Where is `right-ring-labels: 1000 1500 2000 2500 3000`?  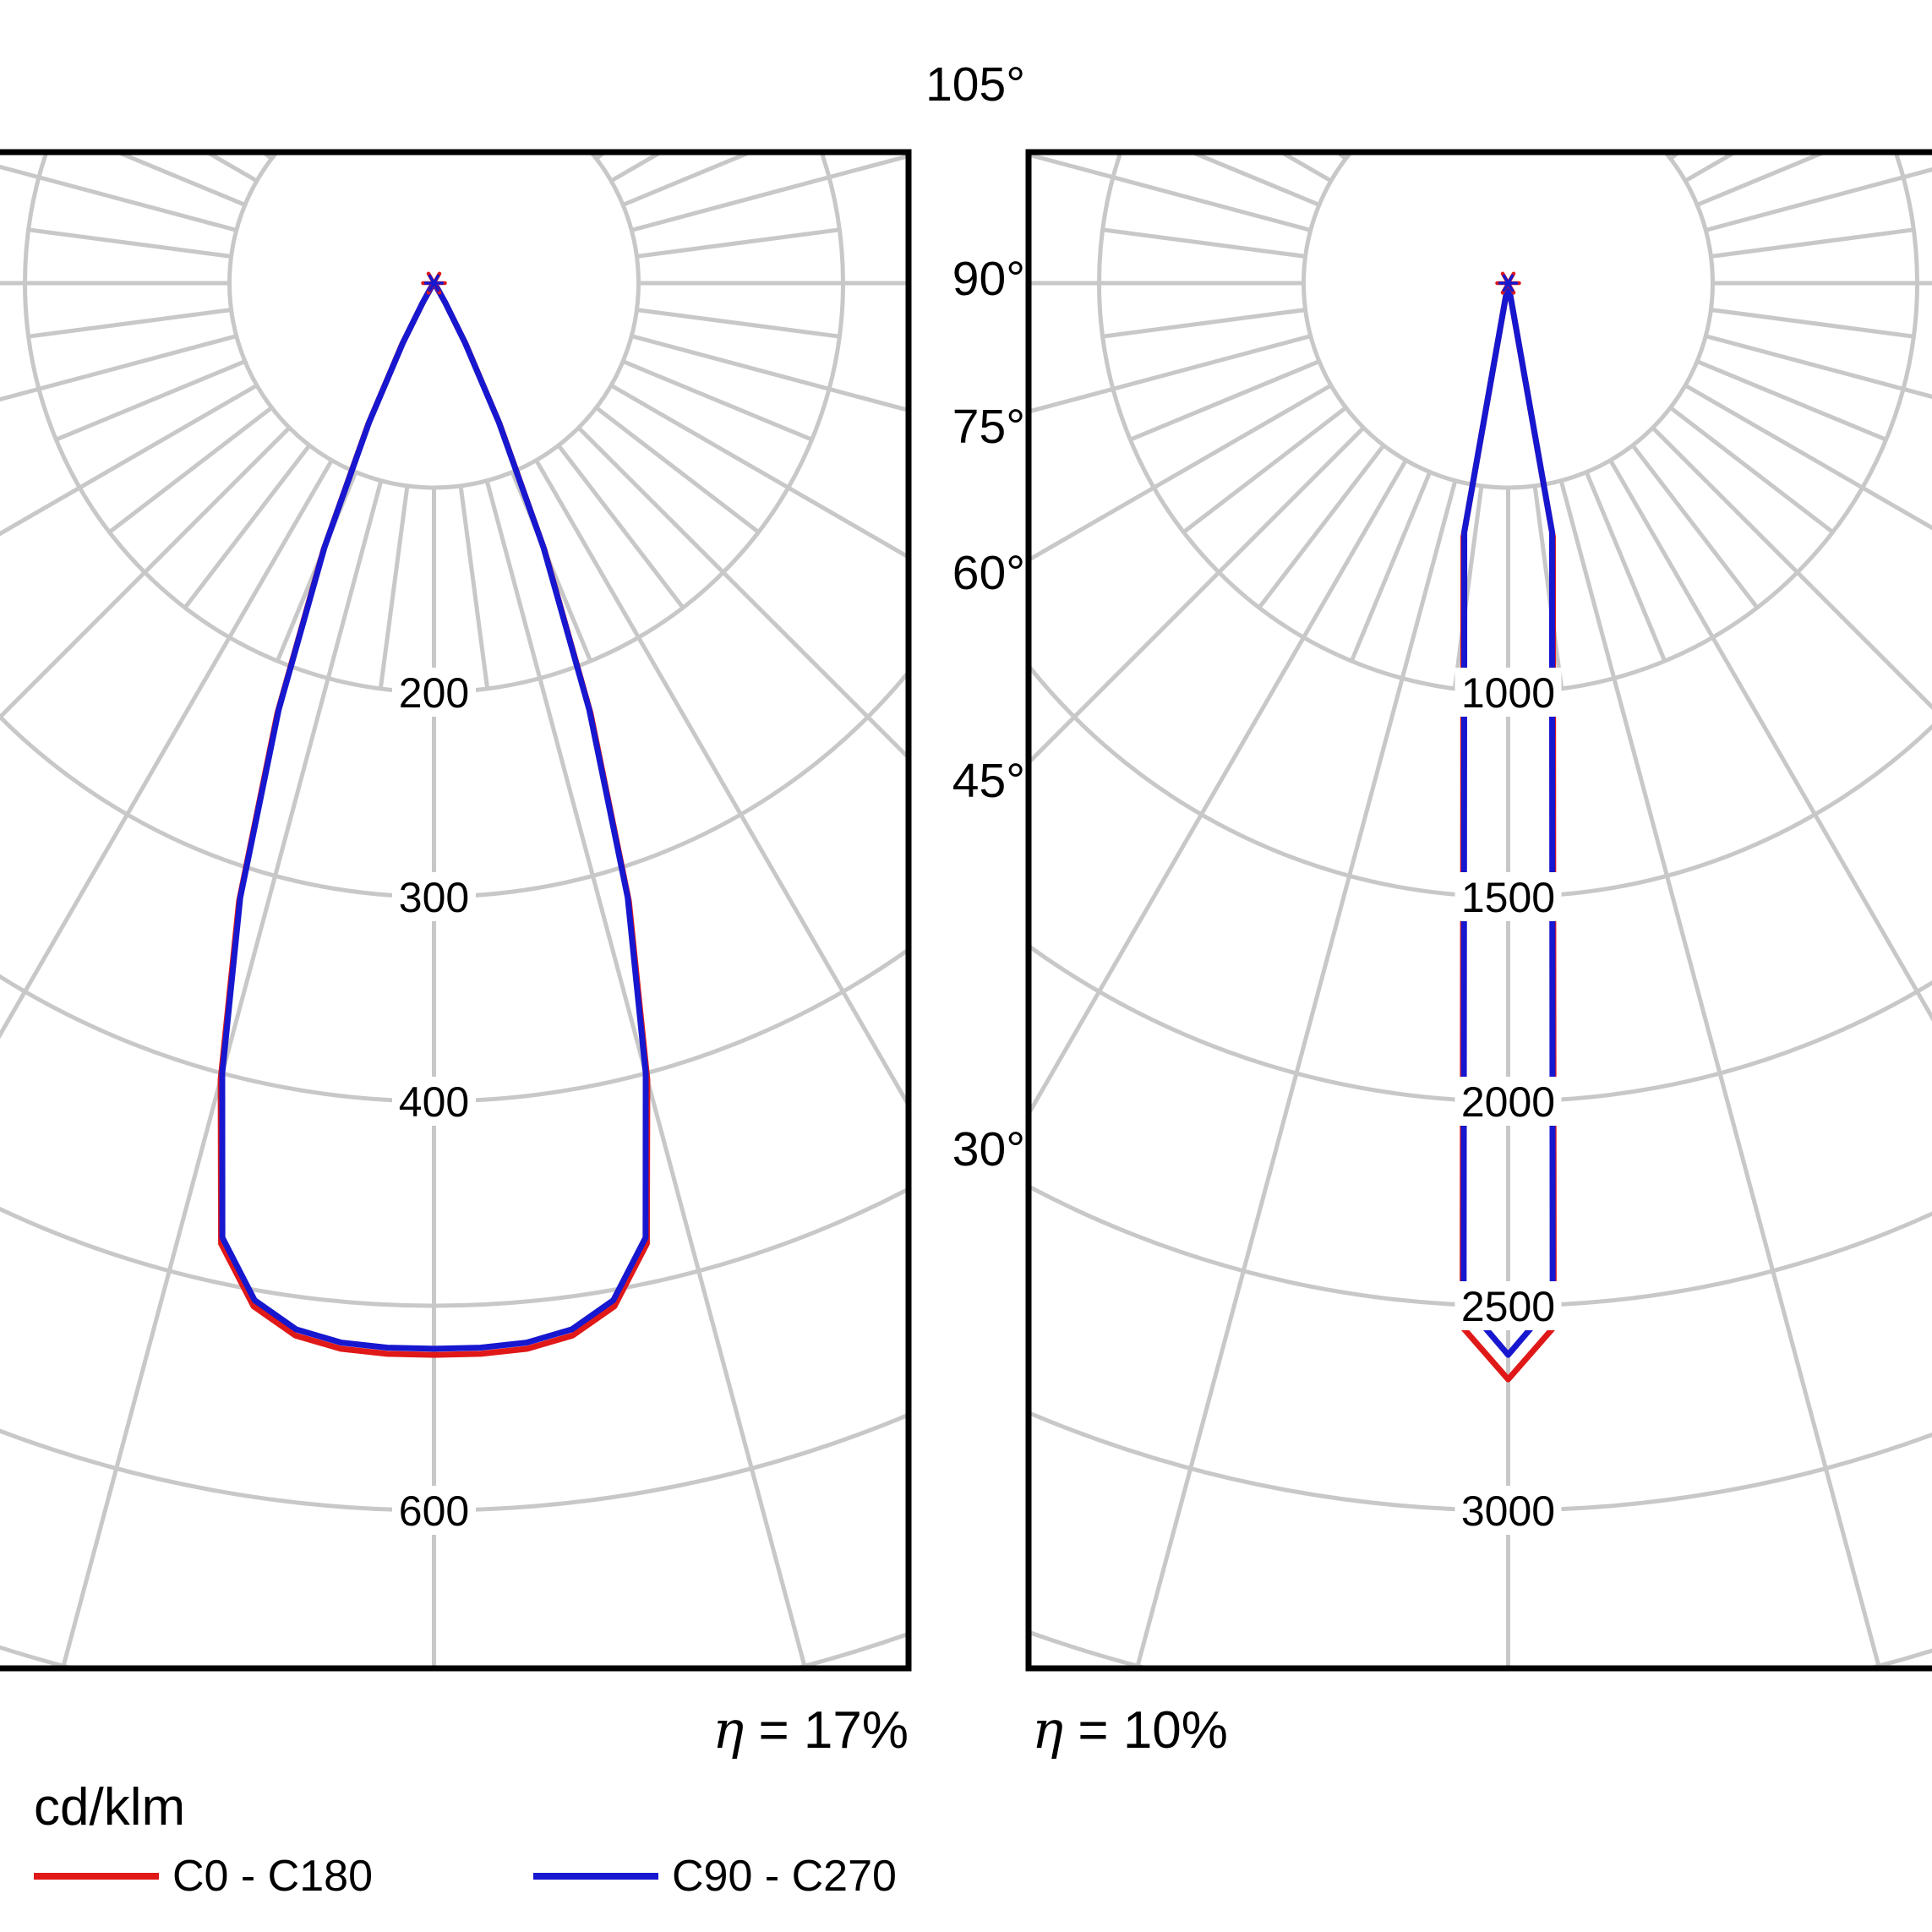 right-ring-labels: 1000 1500 2000 2500 3000 is located at coordinates (1508, 1101).